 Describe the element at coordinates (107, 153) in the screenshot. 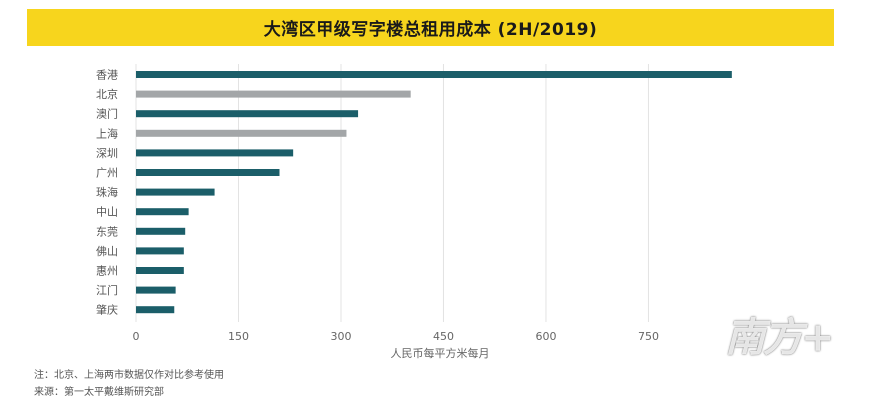

I see `category-label: 深圳` at that location.